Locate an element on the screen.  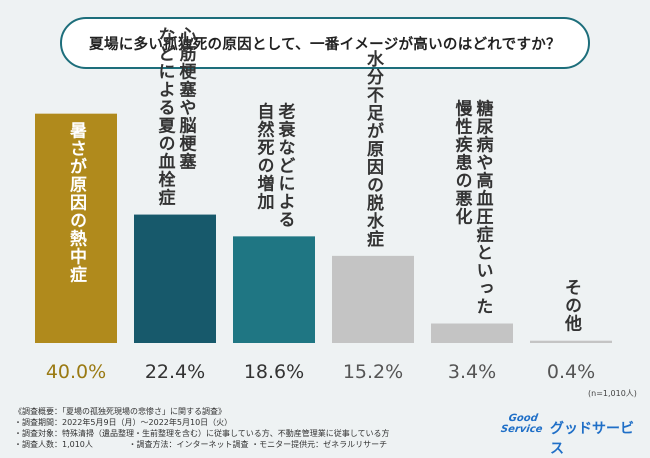
category-label-5-line-1: 糖尿病や高血圧症といった is located at coordinates (483, 206).